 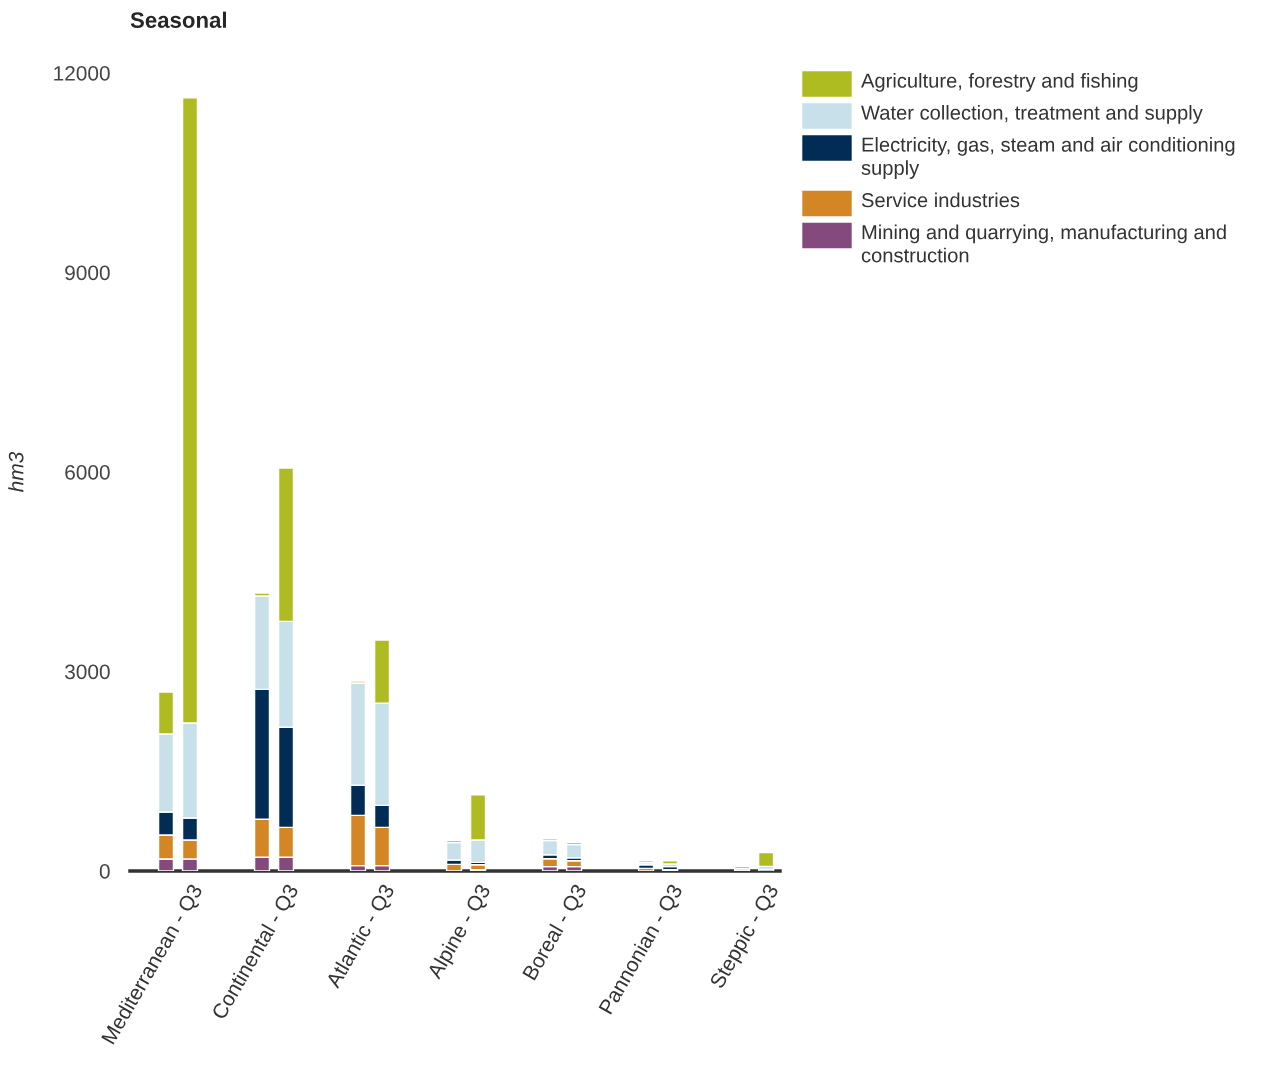 What do you see at coordinates (16, 471) in the screenshot?
I see `y-axis-title: hm3` at bounding box center [16, 471].